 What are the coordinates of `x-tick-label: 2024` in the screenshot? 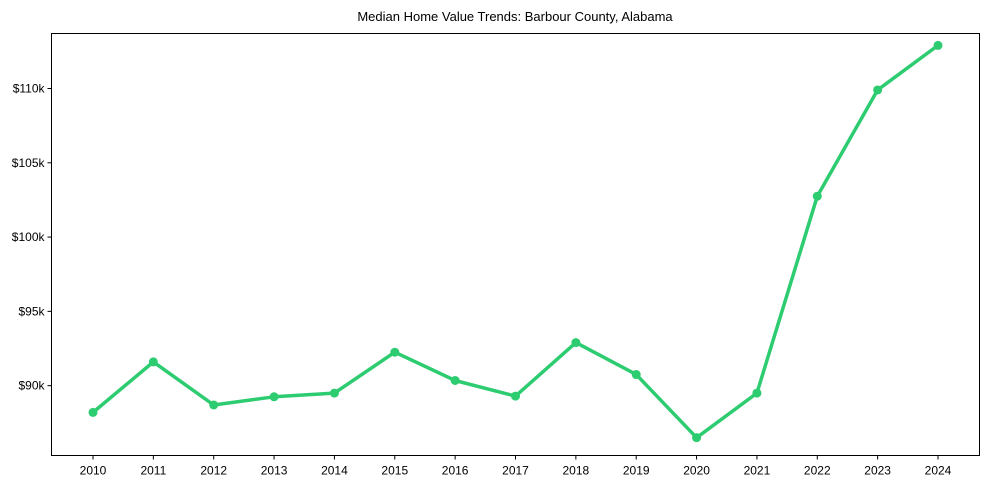 It's located at (938, 471).